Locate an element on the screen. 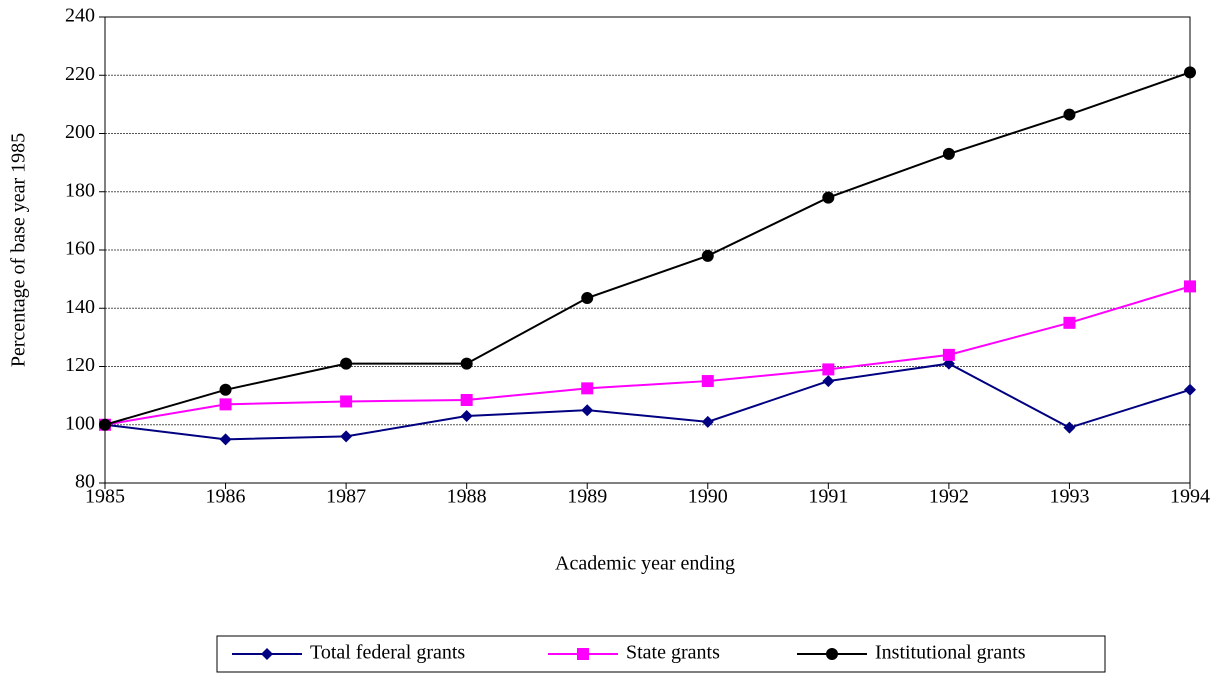 The width and height of the screenshot is (1225, 673). x-tick-label: 1987 is located at coordinates (346, 497).